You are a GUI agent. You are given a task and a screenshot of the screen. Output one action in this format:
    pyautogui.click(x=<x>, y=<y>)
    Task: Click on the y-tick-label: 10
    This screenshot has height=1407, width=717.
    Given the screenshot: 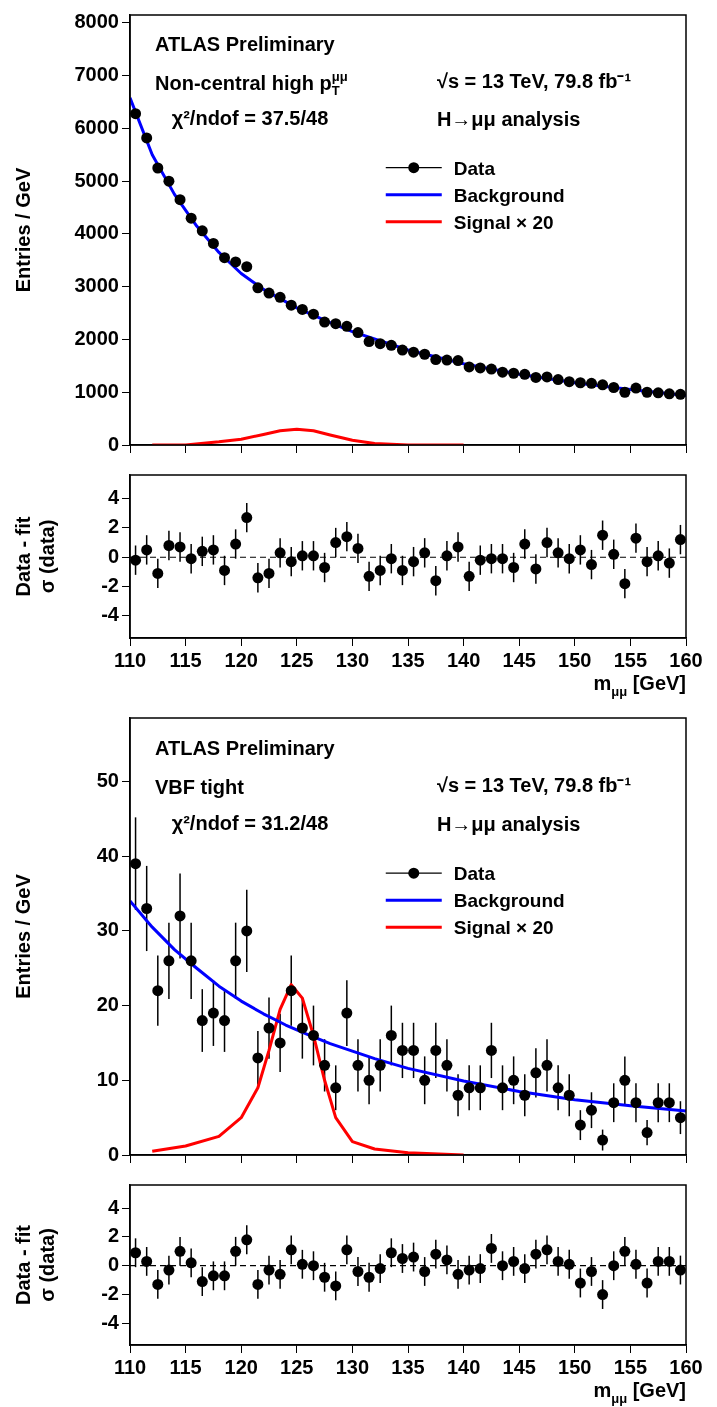 What is the action you would take?
    pyautogui.click(x=107, y=1078)
    